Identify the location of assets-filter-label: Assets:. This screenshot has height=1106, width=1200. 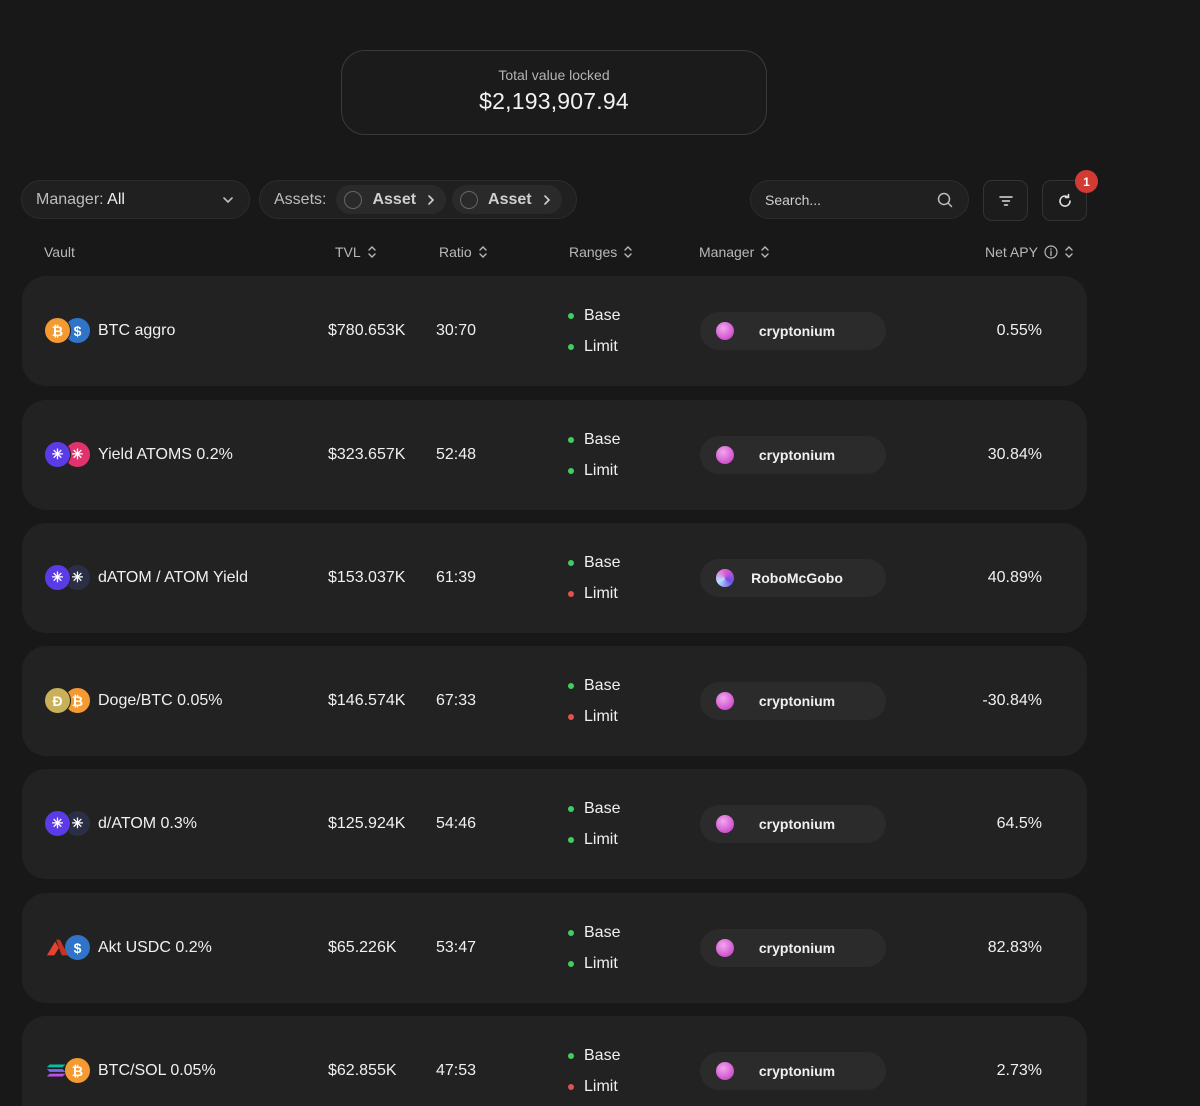
(300, 199).